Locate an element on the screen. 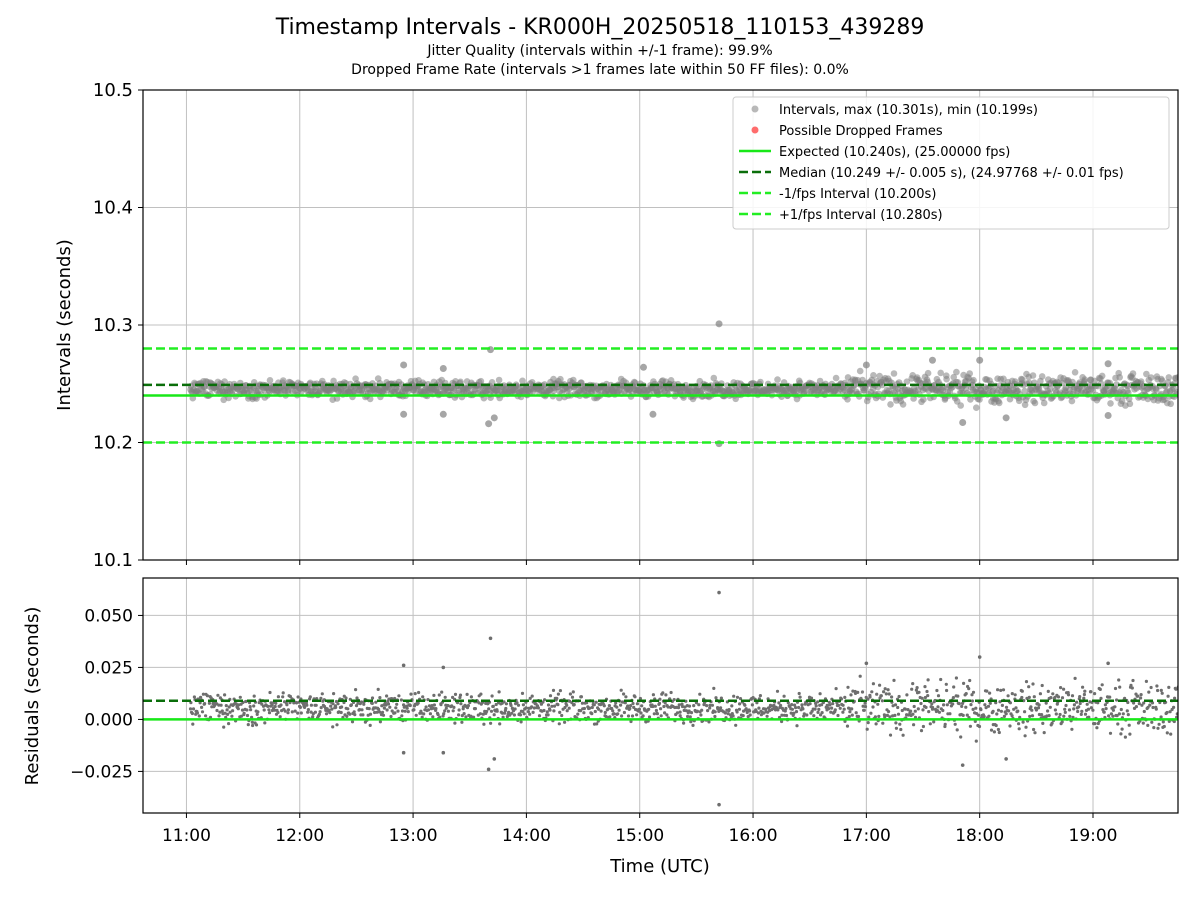  residuals-y-axis-label: Residuals (seconds) is located at coordinates (32, 696).